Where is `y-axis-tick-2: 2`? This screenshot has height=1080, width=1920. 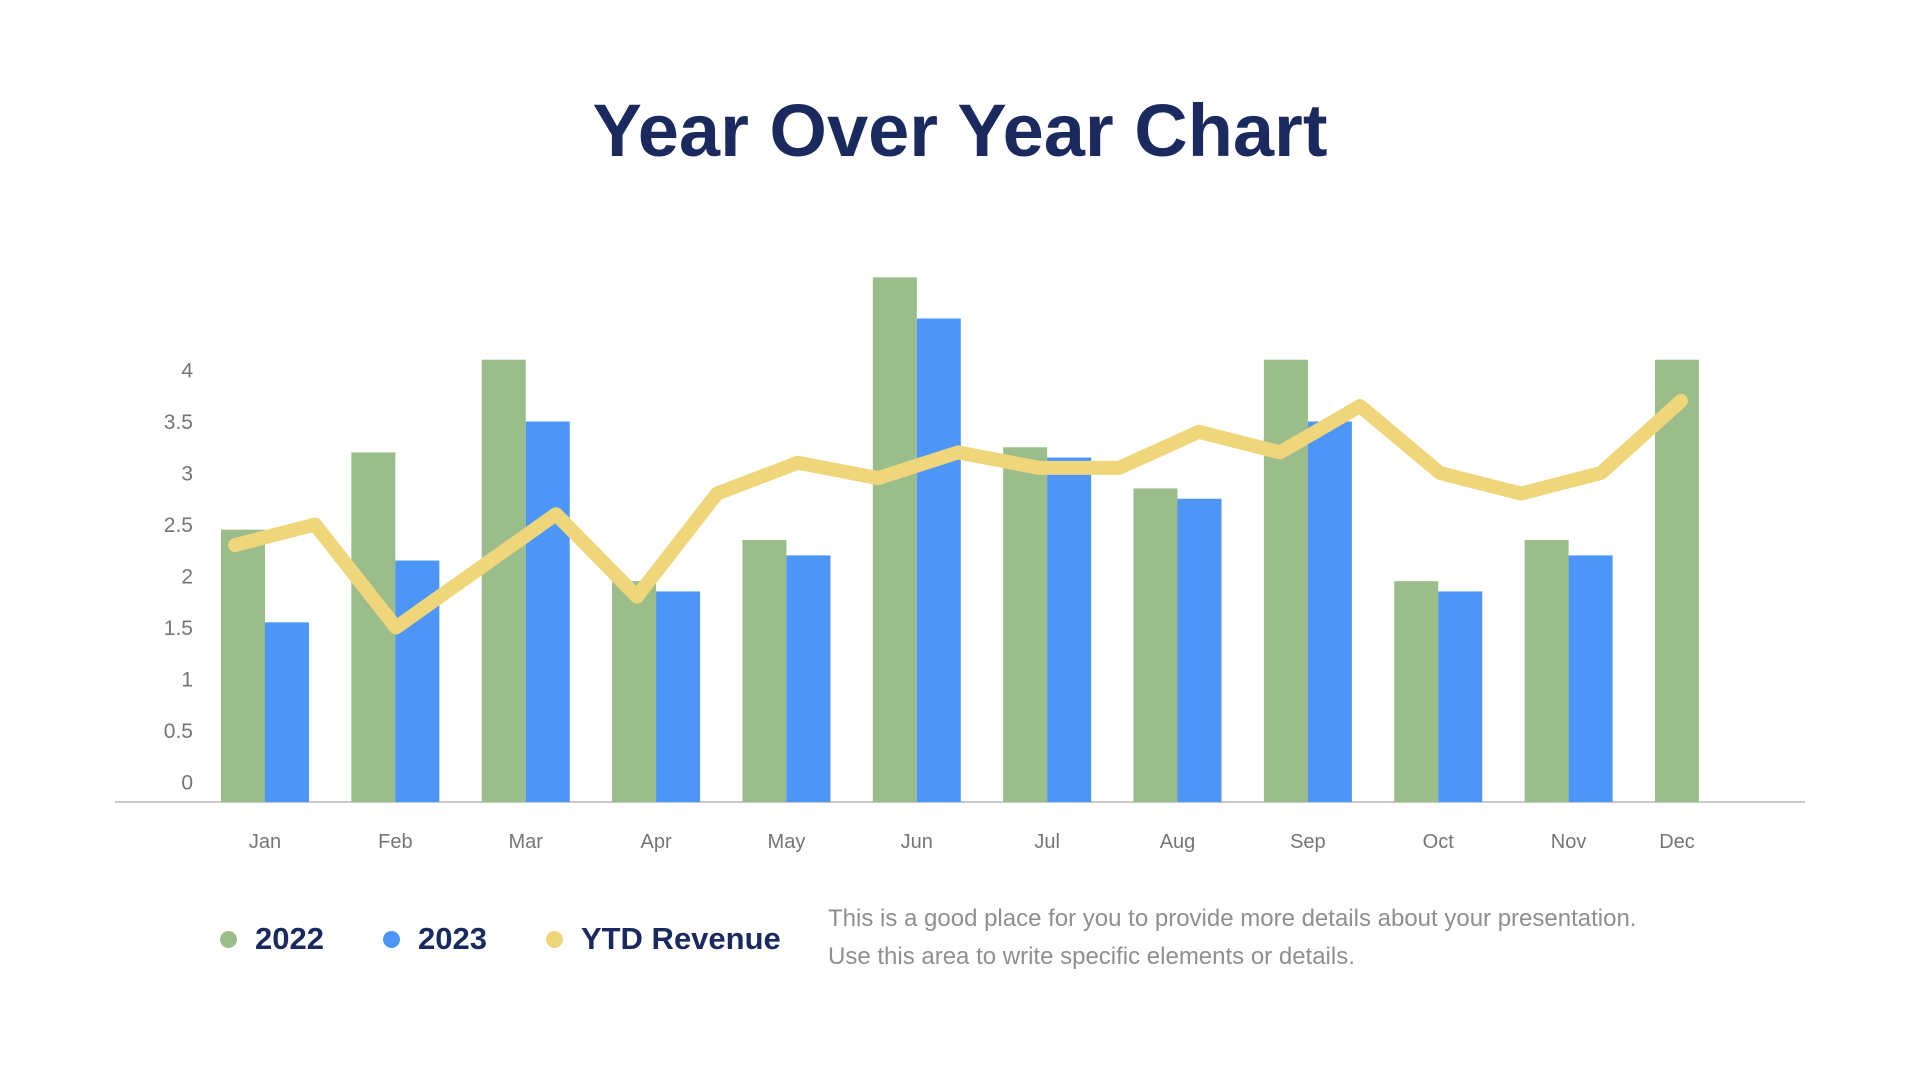 y-axis-tick-2: 2 is located at coordinates (187, 576).